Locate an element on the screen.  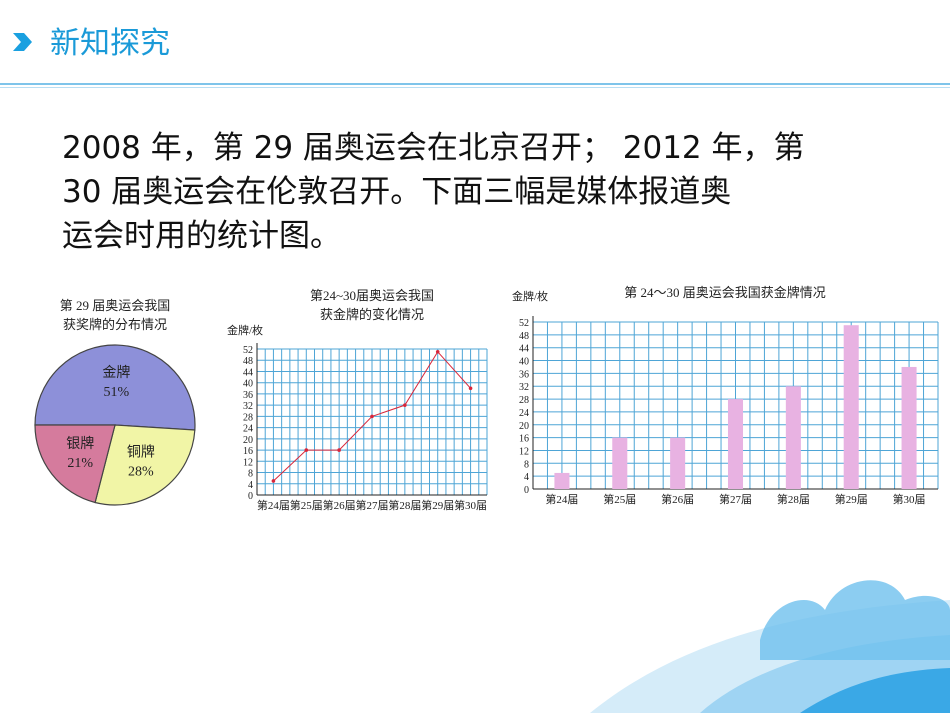
chart-title: 第 29 届奥运会我国 is located at coordinates (115, 305).